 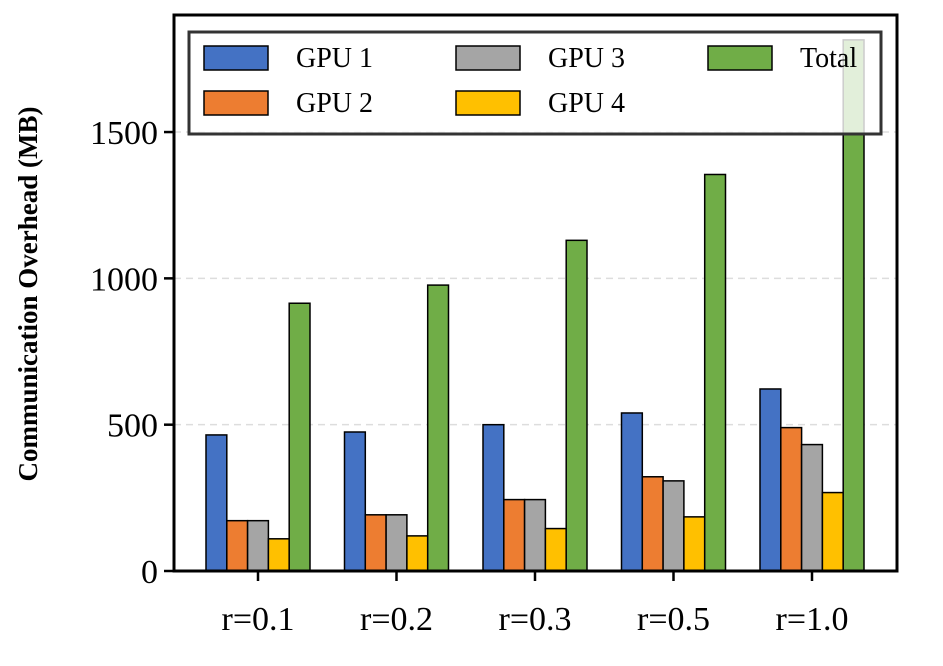 What do you see at coordinates (28, 294) in the screenshot?
I see `y-axis-label: Communication Overhead (MB)` at bounding box center [28, 294].